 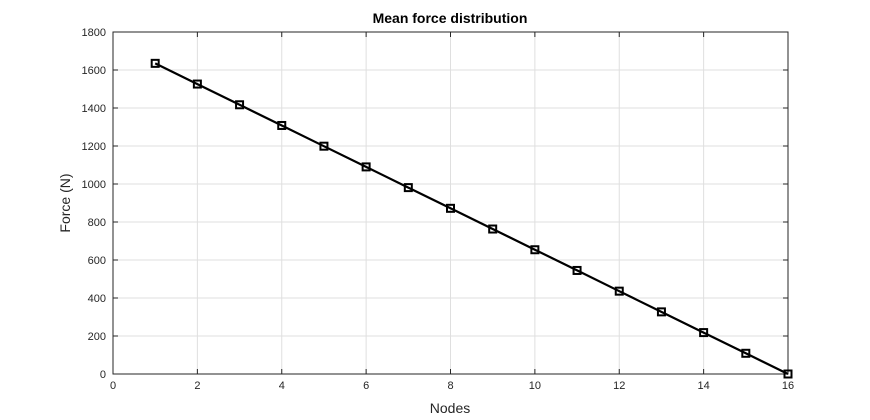 What do you see at coordinates (450, 408) in the screenshot?
I see `x-axis-label: Nodes` at bounding box center [450, 408].